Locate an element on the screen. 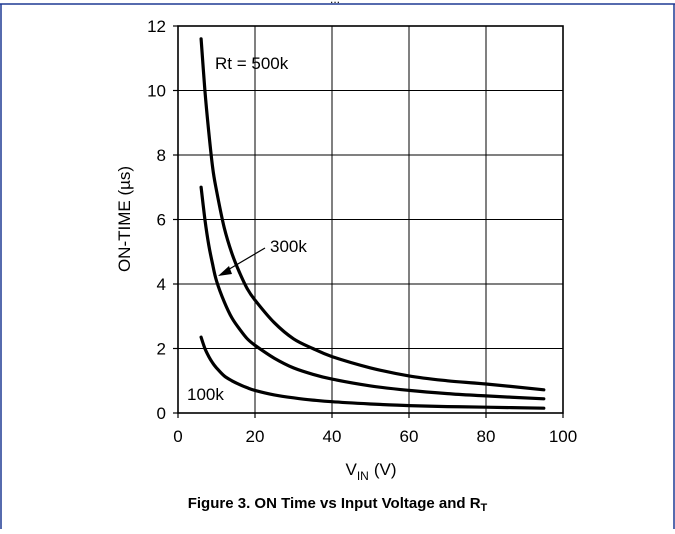 Image resolution: width=675 pixels, height=534 pixels. x-tick-label: 60 is located at coordinates (409, 436).